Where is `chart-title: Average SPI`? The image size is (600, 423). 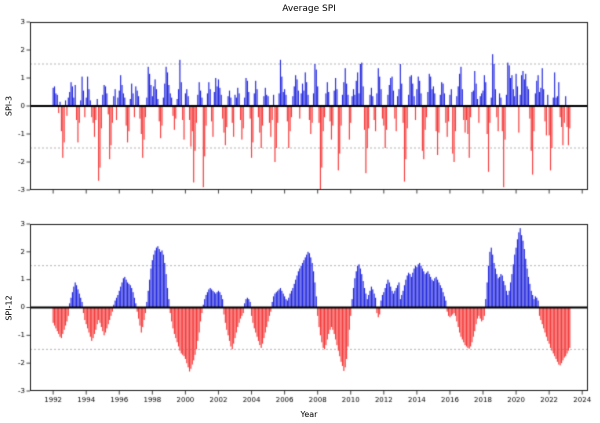
chart-title: Average SPI is located at coordinates (309, 9).